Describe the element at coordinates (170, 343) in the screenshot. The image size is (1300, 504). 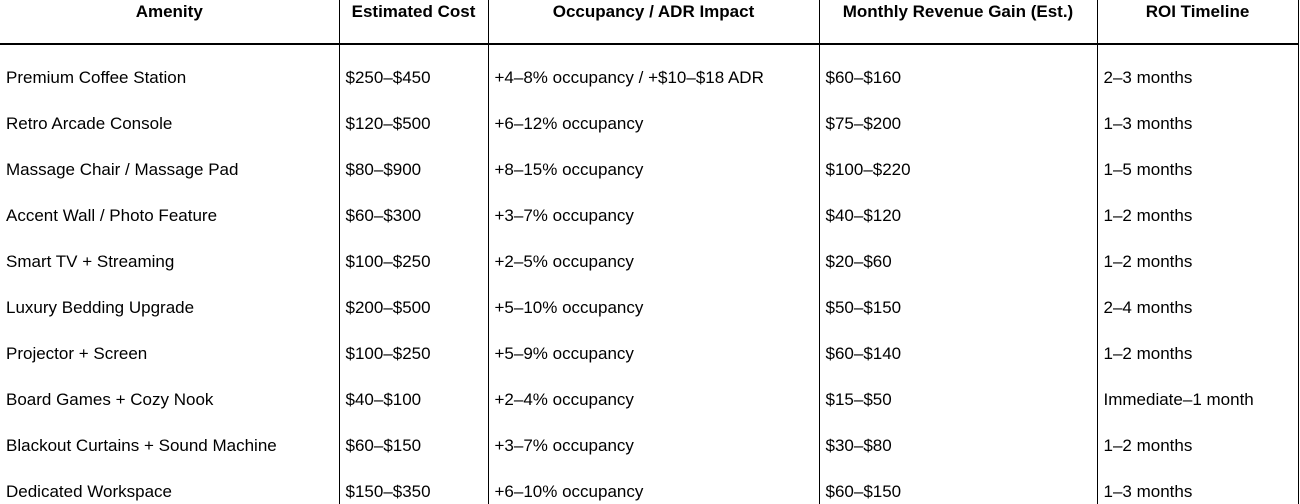
I see `table-cell: Projector + Screen` at that location.